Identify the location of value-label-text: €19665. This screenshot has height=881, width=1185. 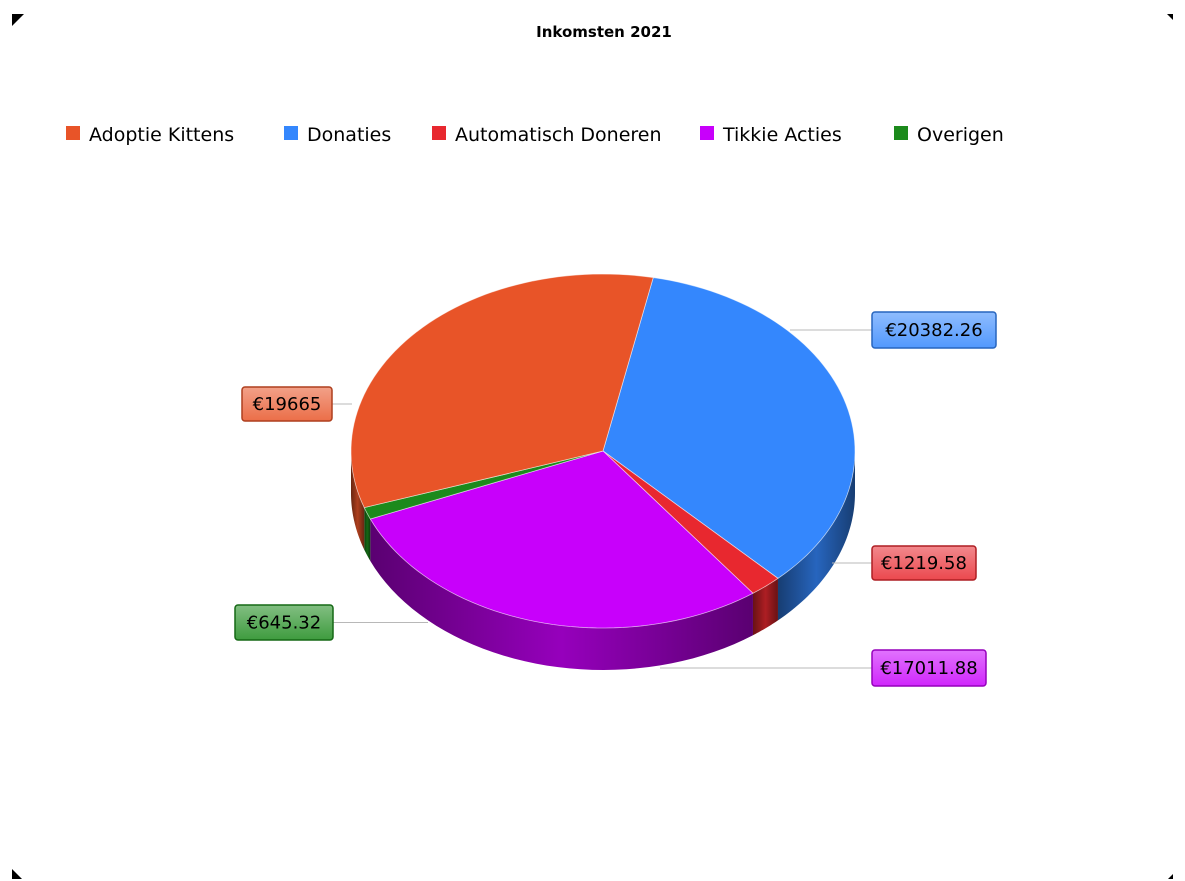
(287, 404).